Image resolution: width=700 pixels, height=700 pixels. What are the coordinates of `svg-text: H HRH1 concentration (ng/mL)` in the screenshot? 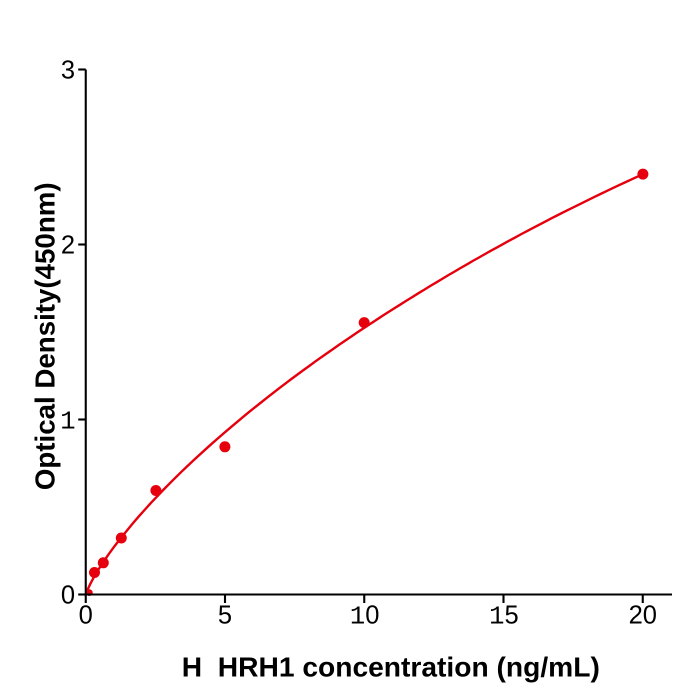 It's located at (391, 666).